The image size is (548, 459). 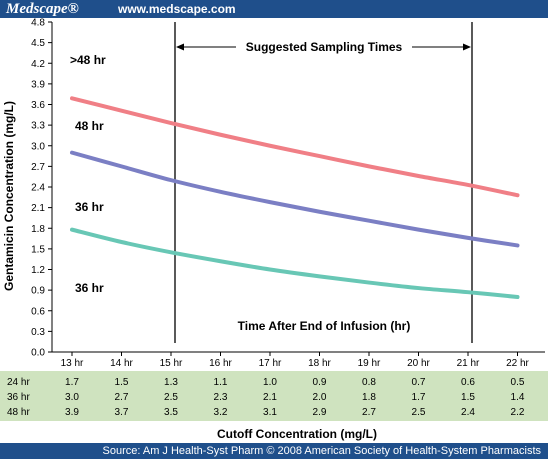 What do you see at coordinates (468, 382) in the screenshot?
I see `table-cell: 0.6` at bounding box center [468, 382].